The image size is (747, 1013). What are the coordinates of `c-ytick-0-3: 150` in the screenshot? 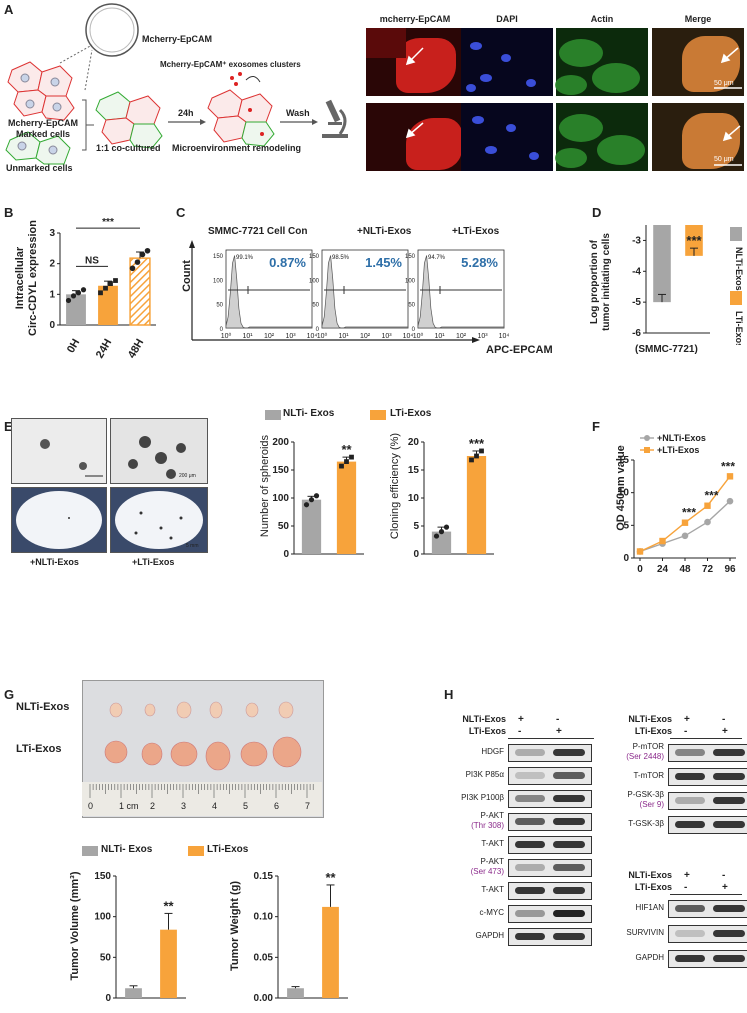 It's located at (218, 257).